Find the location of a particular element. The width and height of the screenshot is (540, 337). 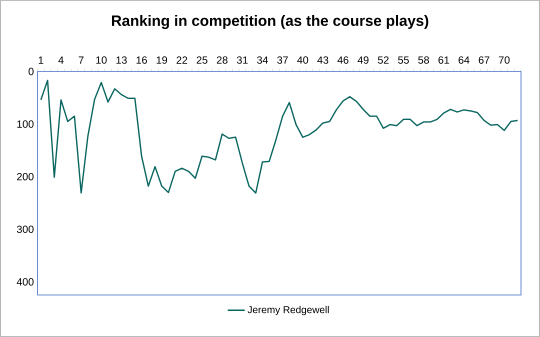

x-tick-label: 13 is located at coordinates (121, 60).